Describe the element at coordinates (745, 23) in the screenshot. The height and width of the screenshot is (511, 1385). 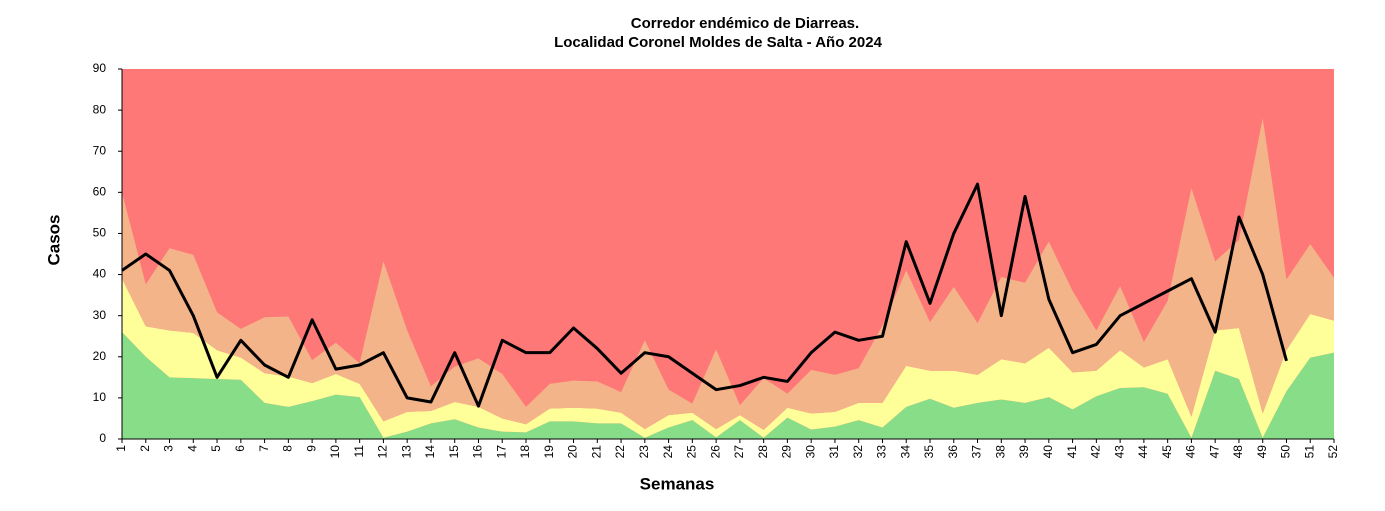
I see `chart-title: Corredor endémico de Diarreas.` at that location.